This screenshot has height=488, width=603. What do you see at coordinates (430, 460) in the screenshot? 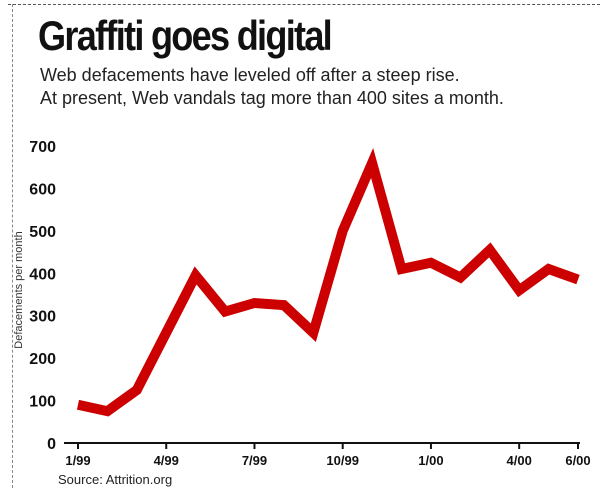
I see `x-tick-label: 1/00` at bounding box center [430, 460].